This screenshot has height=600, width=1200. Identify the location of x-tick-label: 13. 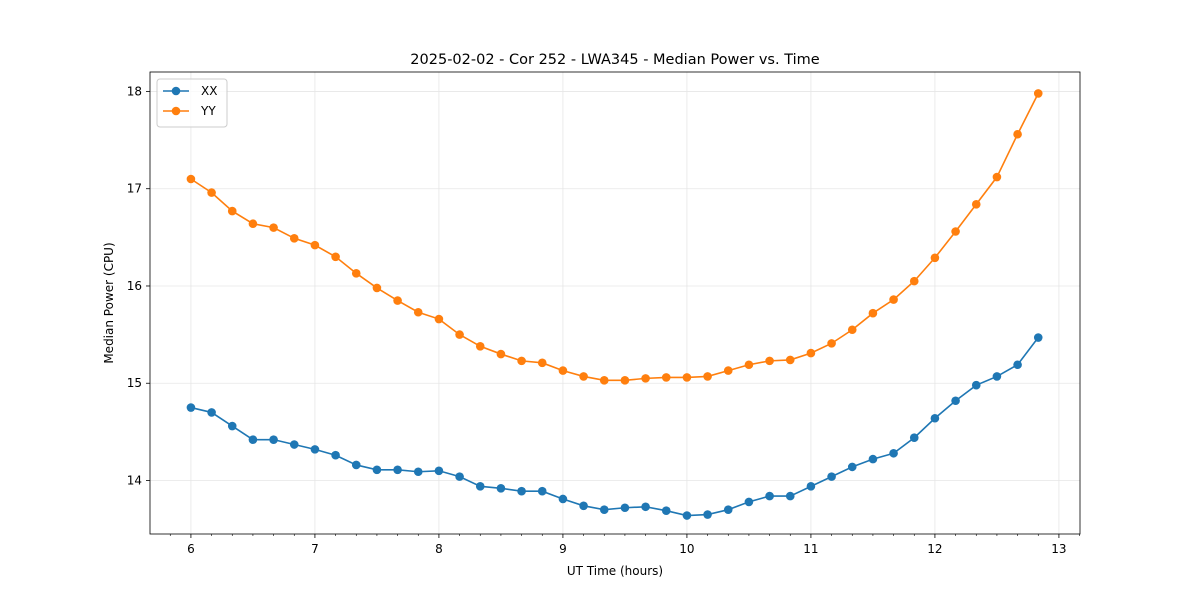
(1058, 549).